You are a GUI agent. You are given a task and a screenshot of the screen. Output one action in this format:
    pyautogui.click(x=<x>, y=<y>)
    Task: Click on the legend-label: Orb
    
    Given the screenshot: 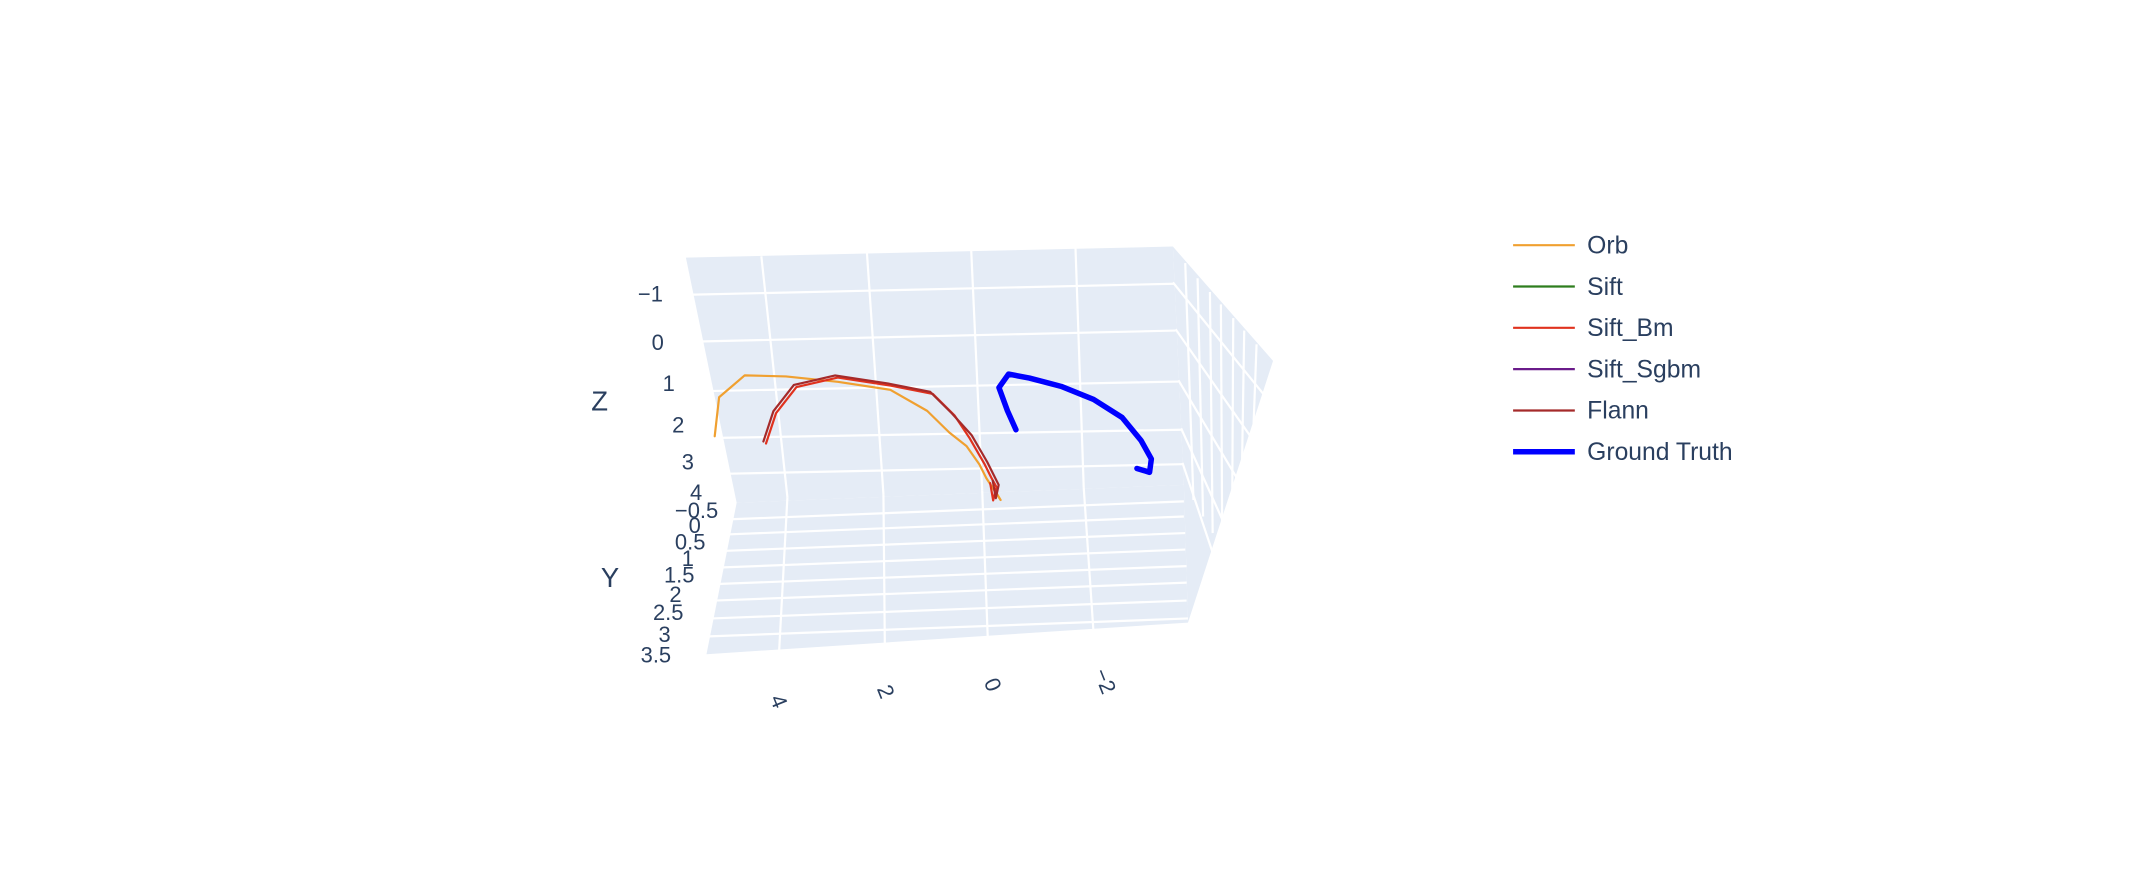 What is the action you would take?
    pyautogui.click(x=1607, y=245)
    